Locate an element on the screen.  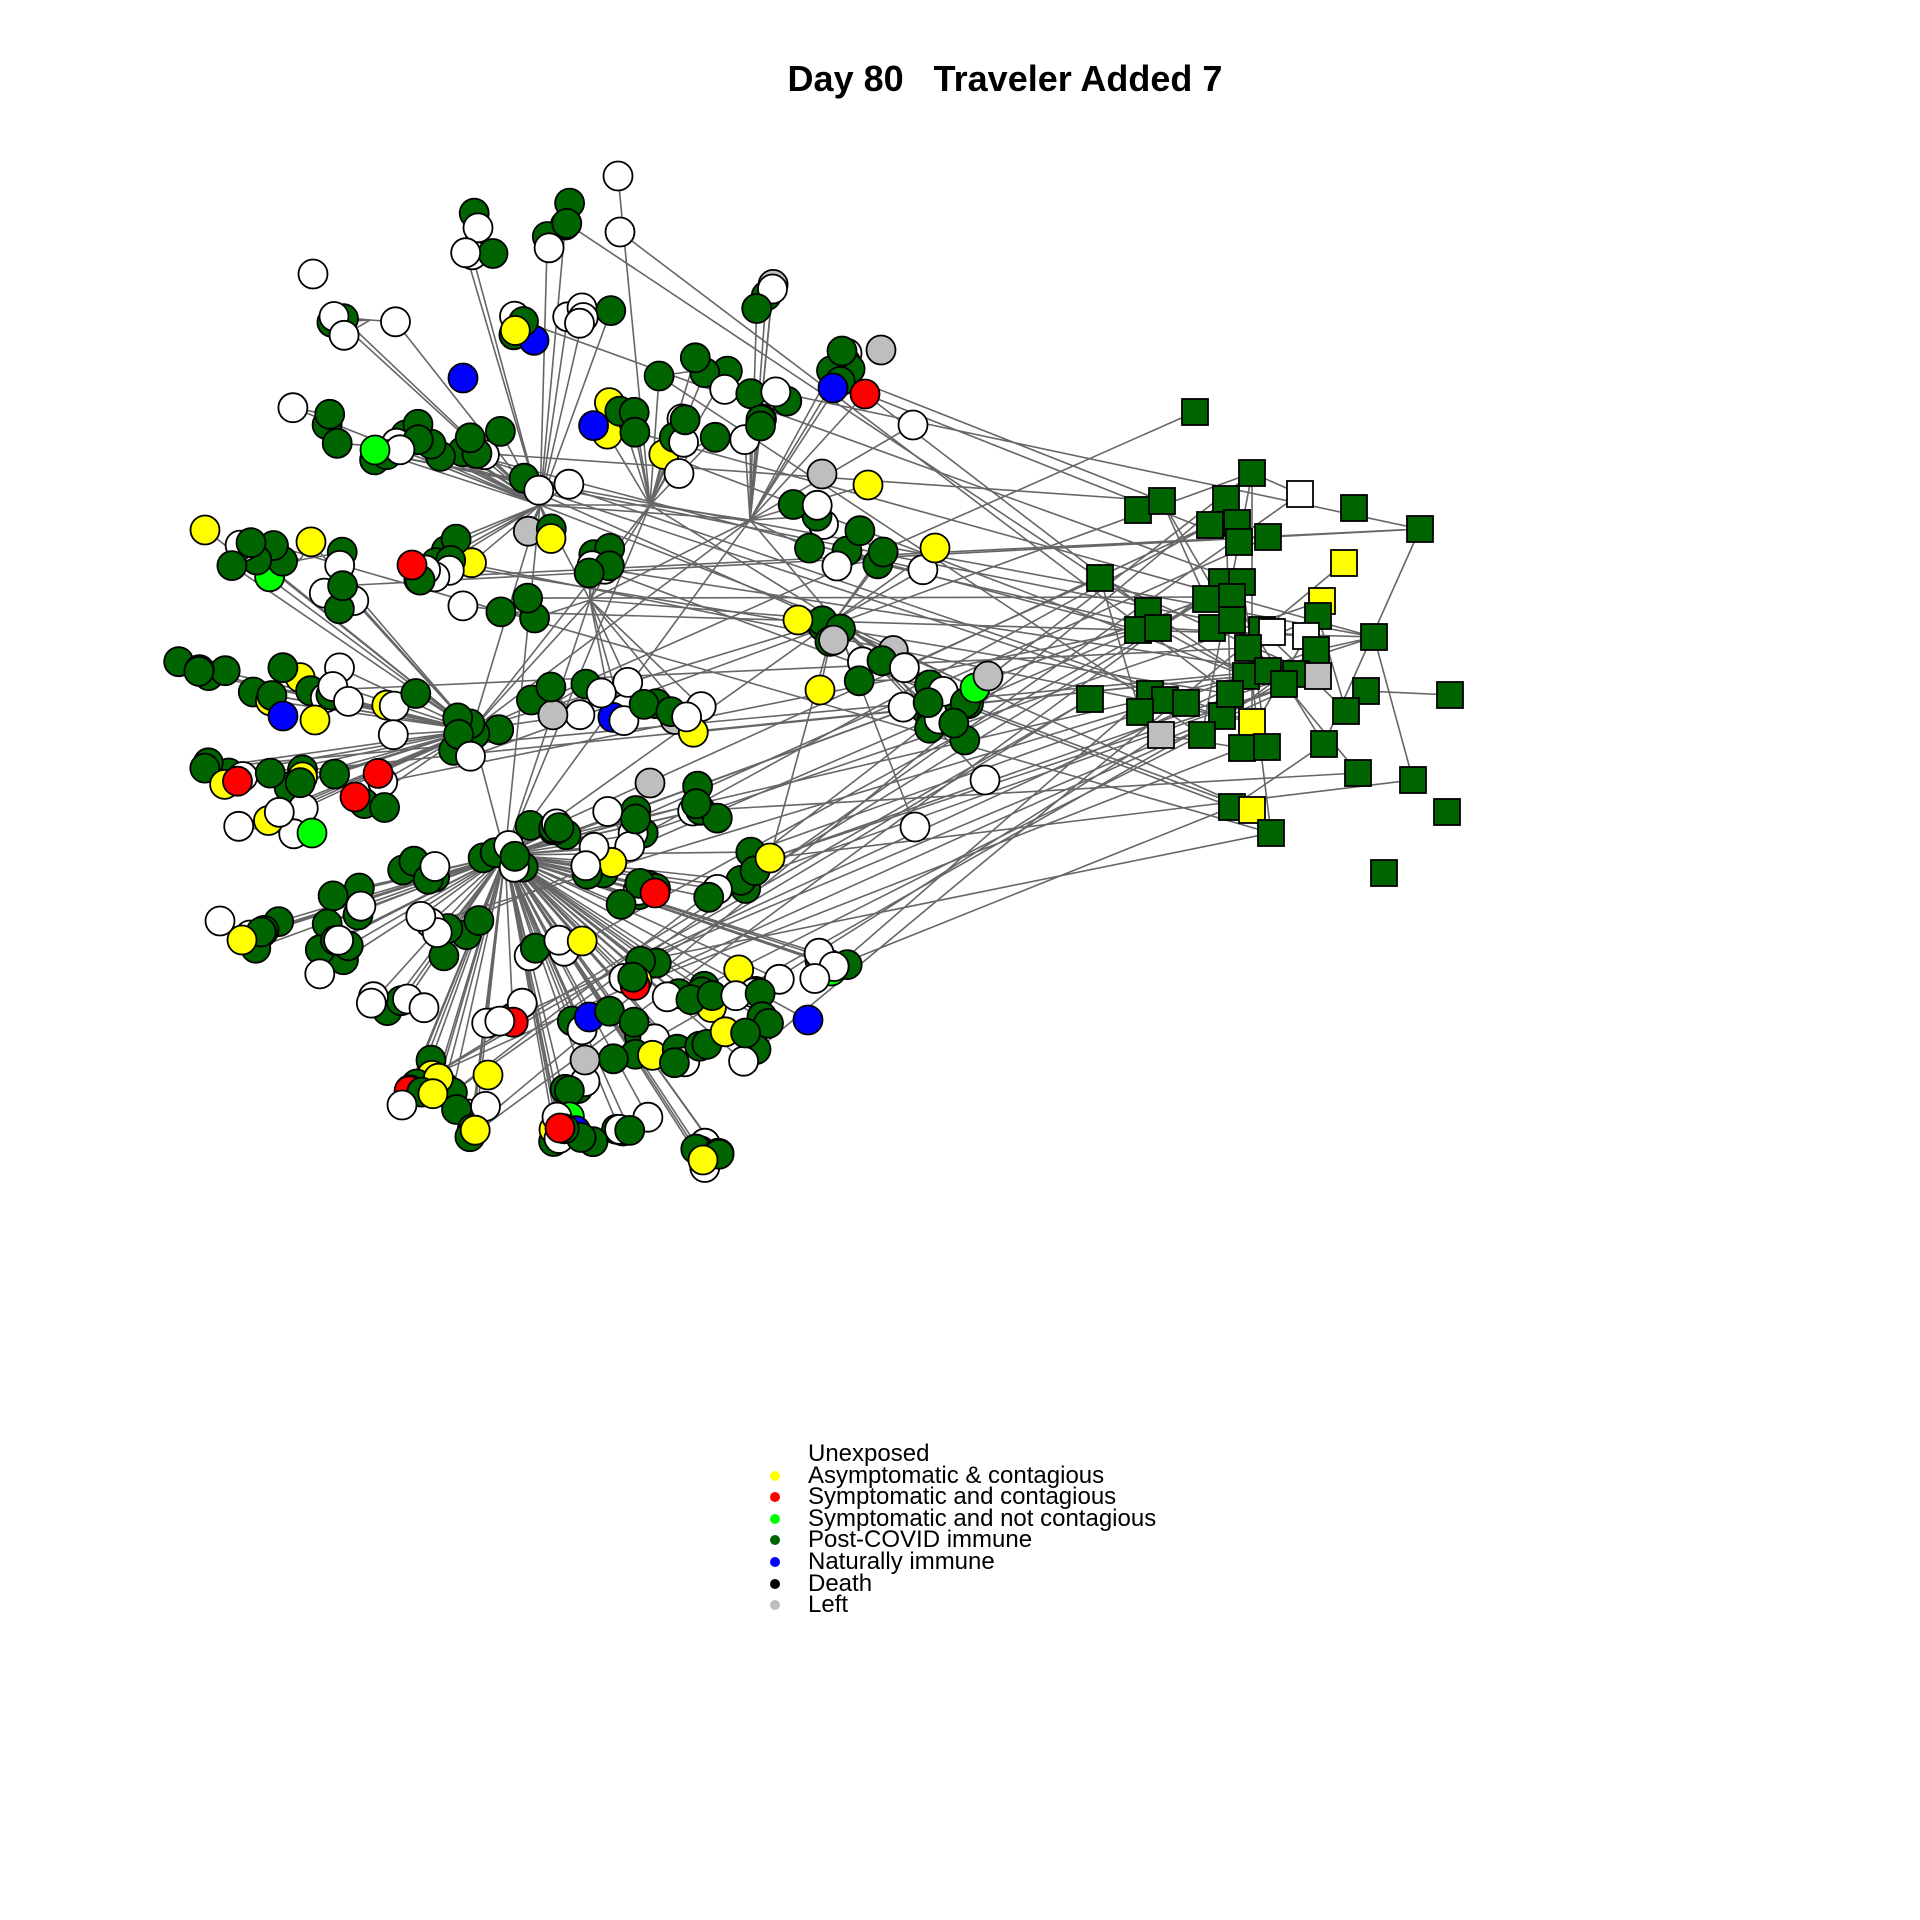
legend-label: Left is located at coordinates (828, 1605).